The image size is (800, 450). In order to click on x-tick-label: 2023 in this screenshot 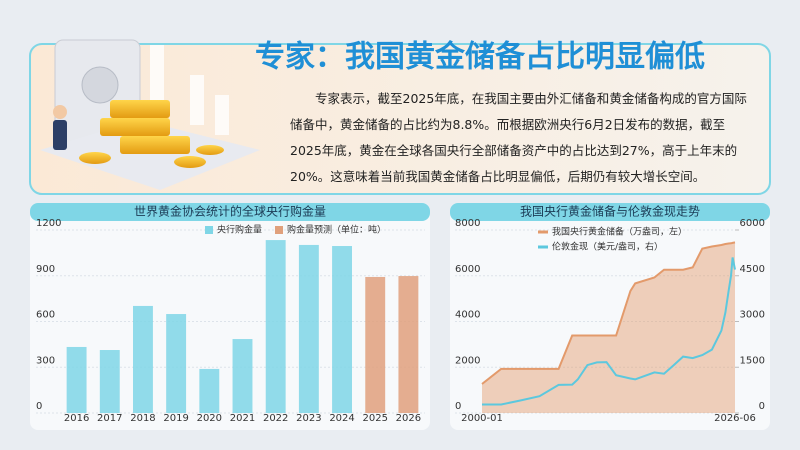, I will do `click(308, 418)`.